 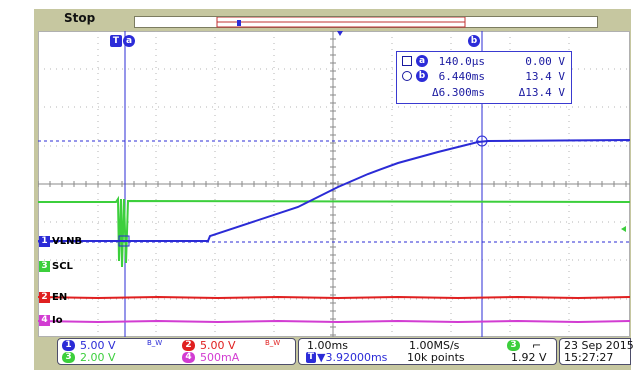 I want to click on channel-label-scl: 3 SCL, so click(x=56, y=267).